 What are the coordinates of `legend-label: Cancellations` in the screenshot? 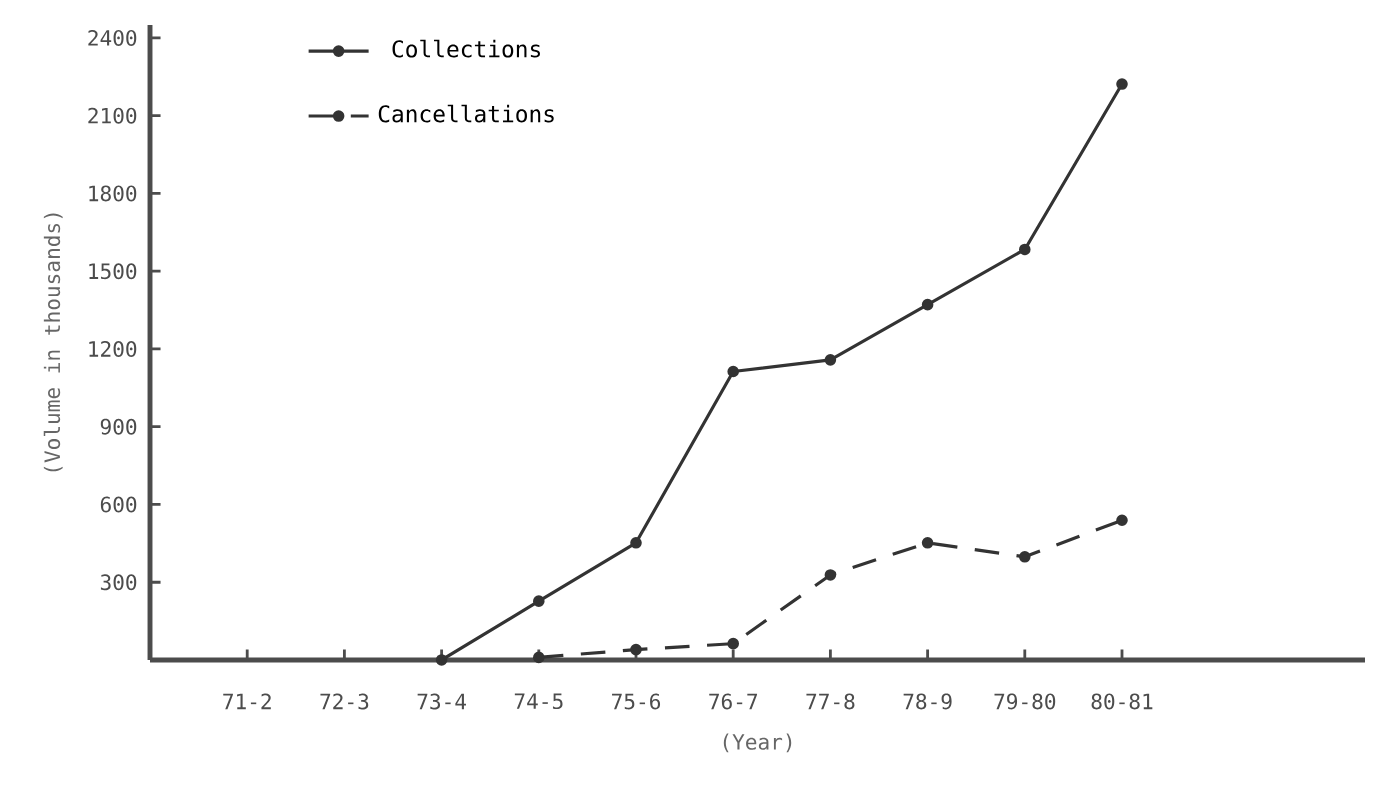 It's located at (466, 113).